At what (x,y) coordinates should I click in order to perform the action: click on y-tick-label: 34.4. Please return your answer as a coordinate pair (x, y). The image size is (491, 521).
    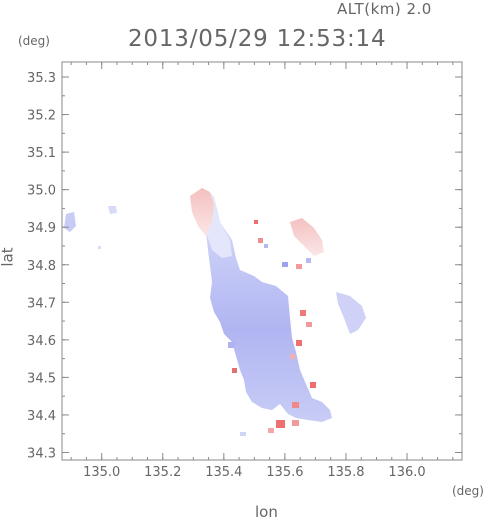
    Looking at the image, I should click on (41, 416).